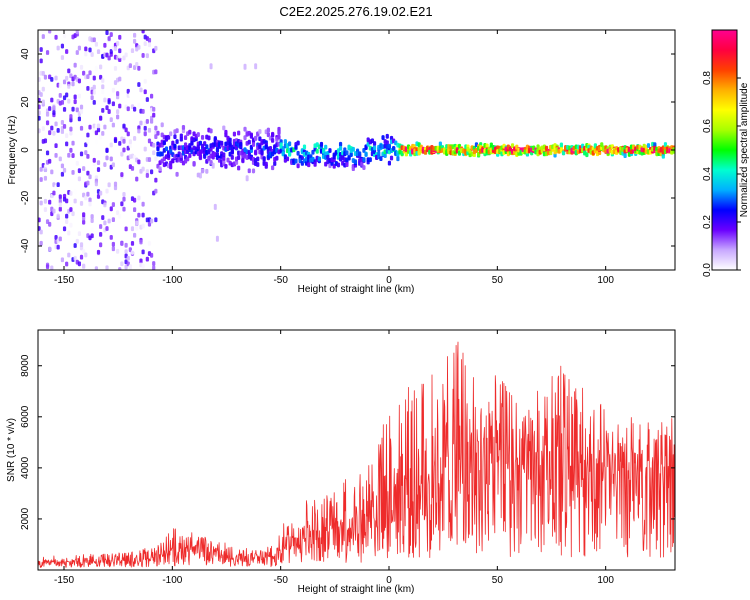 The height and width of the screenshot is (600, 750). What do you see at coordinates (498, 280) in the screenshot?
I see `spectrogram-xtick-label: 50` at bounding box center [498, 280].